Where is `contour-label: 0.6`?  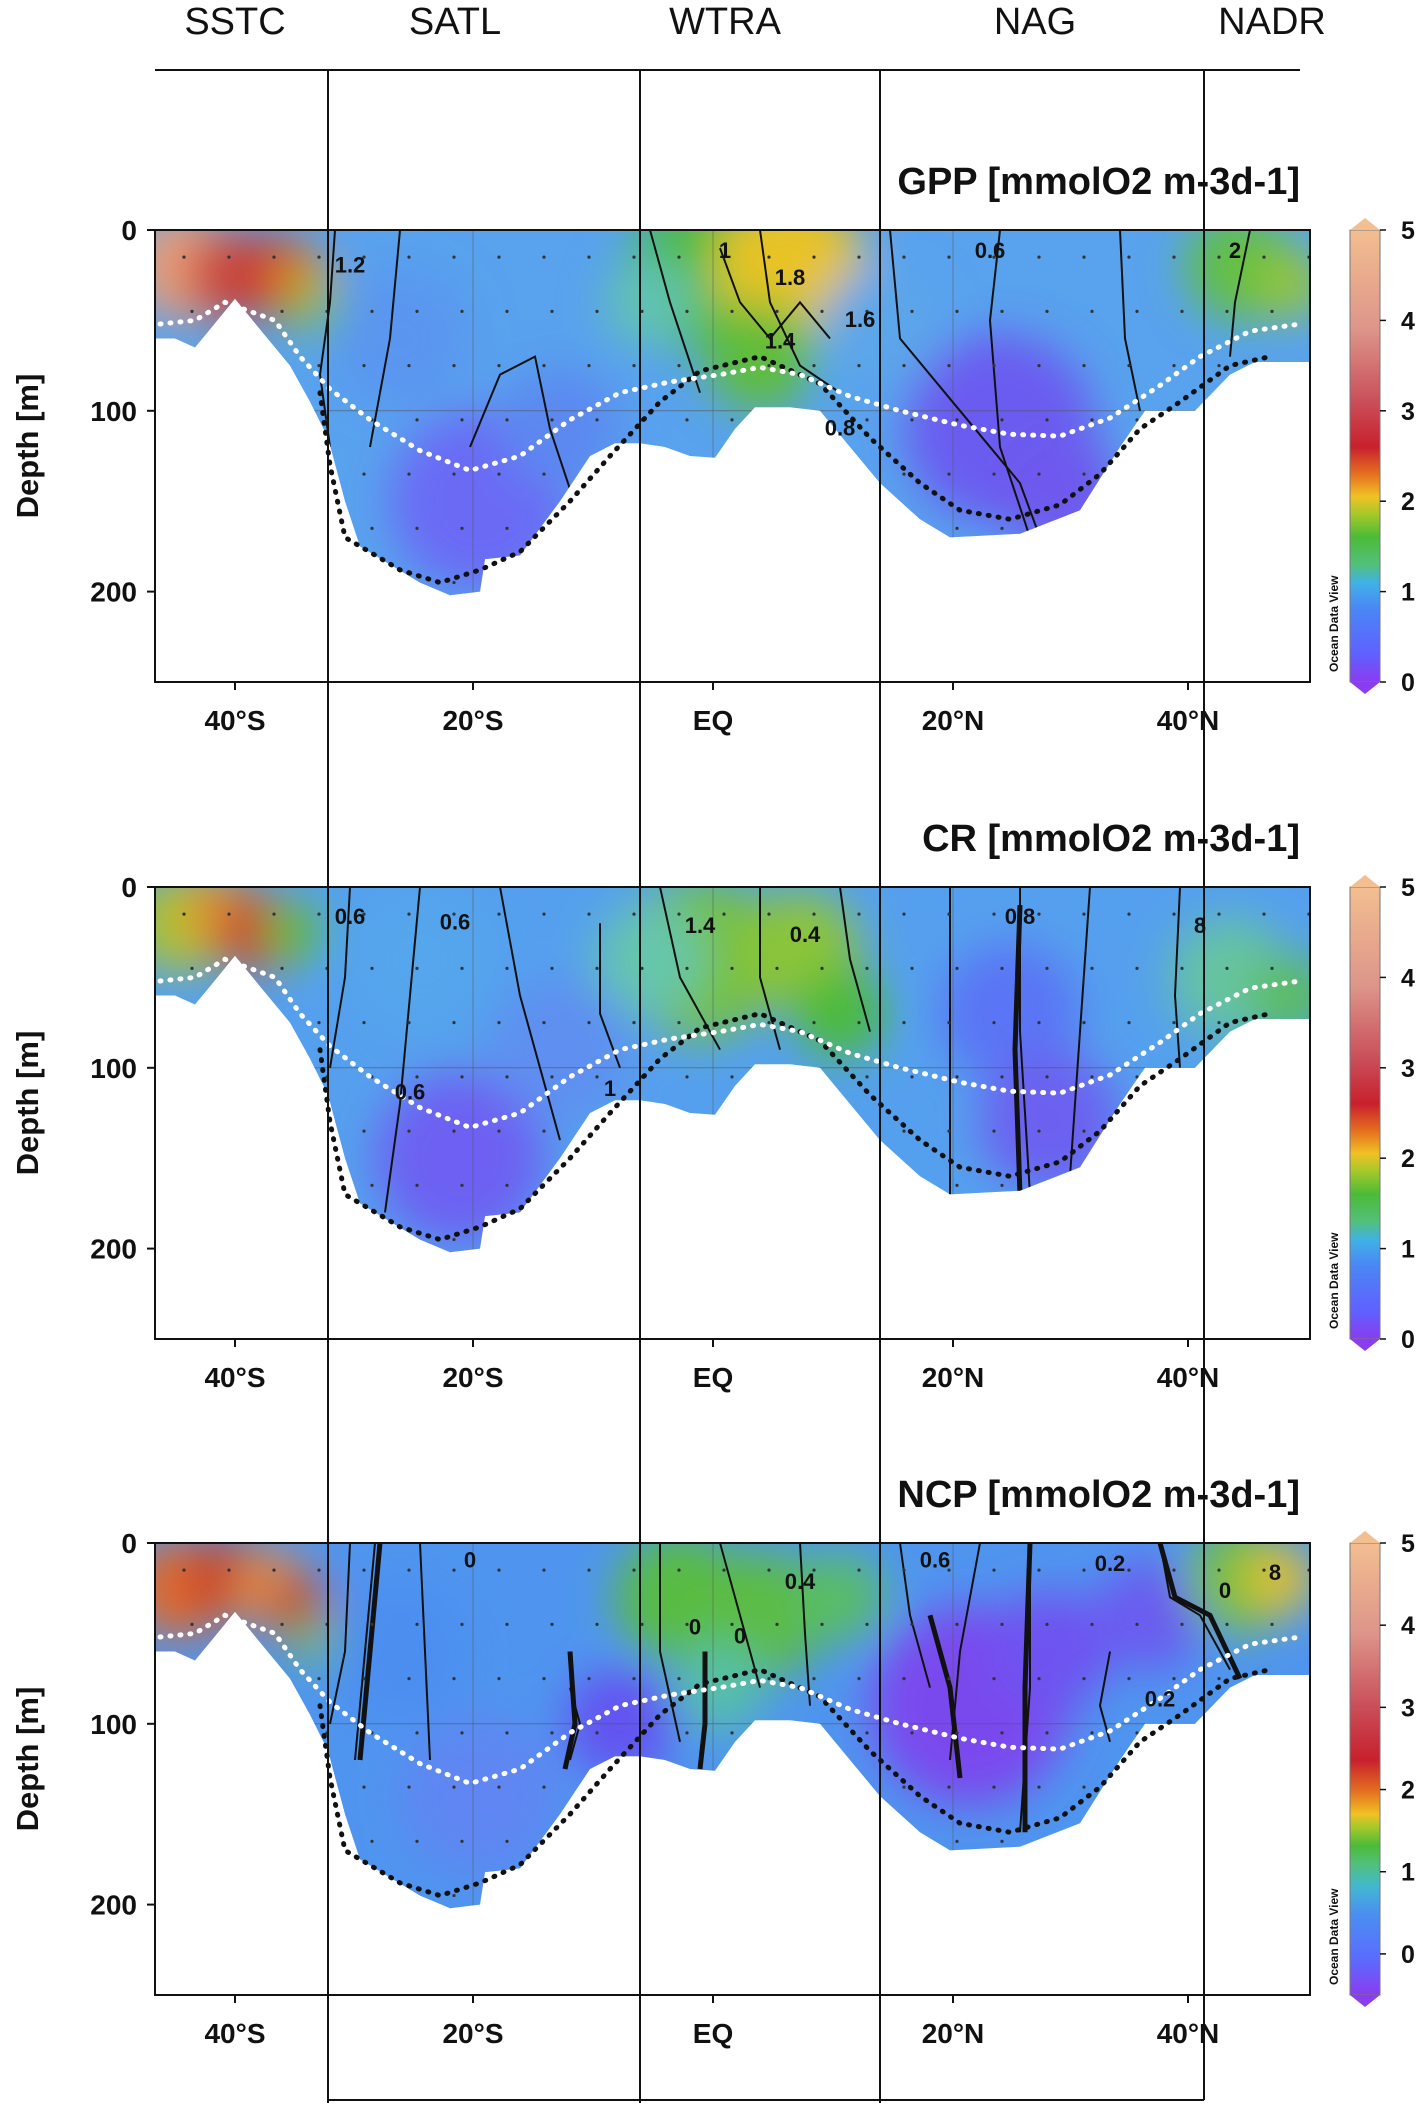 contour-label: 0.6 is located at coordinates (935, 1559).